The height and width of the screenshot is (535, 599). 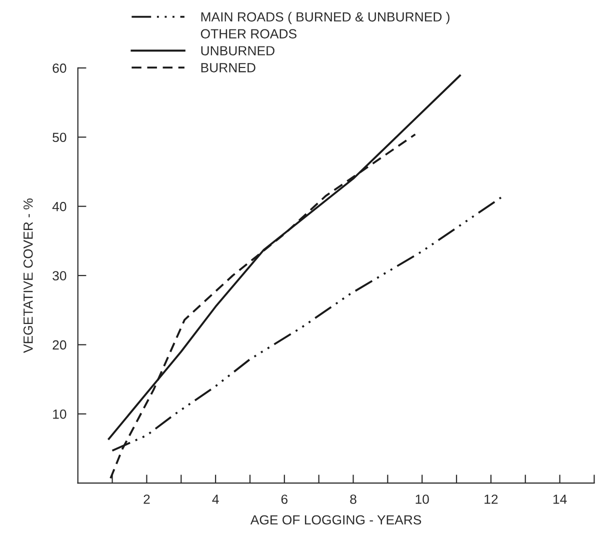 I want to click on x-axis-title: AGE OF LOGGING - YEARS, so click(x=336, y=520).